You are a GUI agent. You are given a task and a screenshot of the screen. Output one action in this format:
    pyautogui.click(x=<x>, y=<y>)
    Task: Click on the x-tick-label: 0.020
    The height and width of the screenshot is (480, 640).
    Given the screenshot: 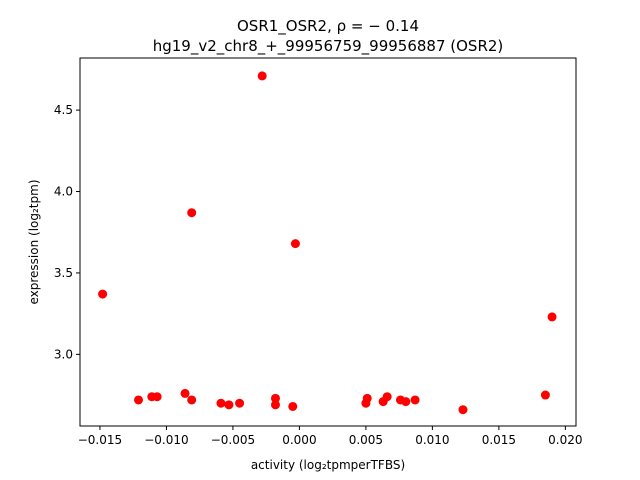 What is the action you would take?
    pyautogui.click(x=565, y=440)
    